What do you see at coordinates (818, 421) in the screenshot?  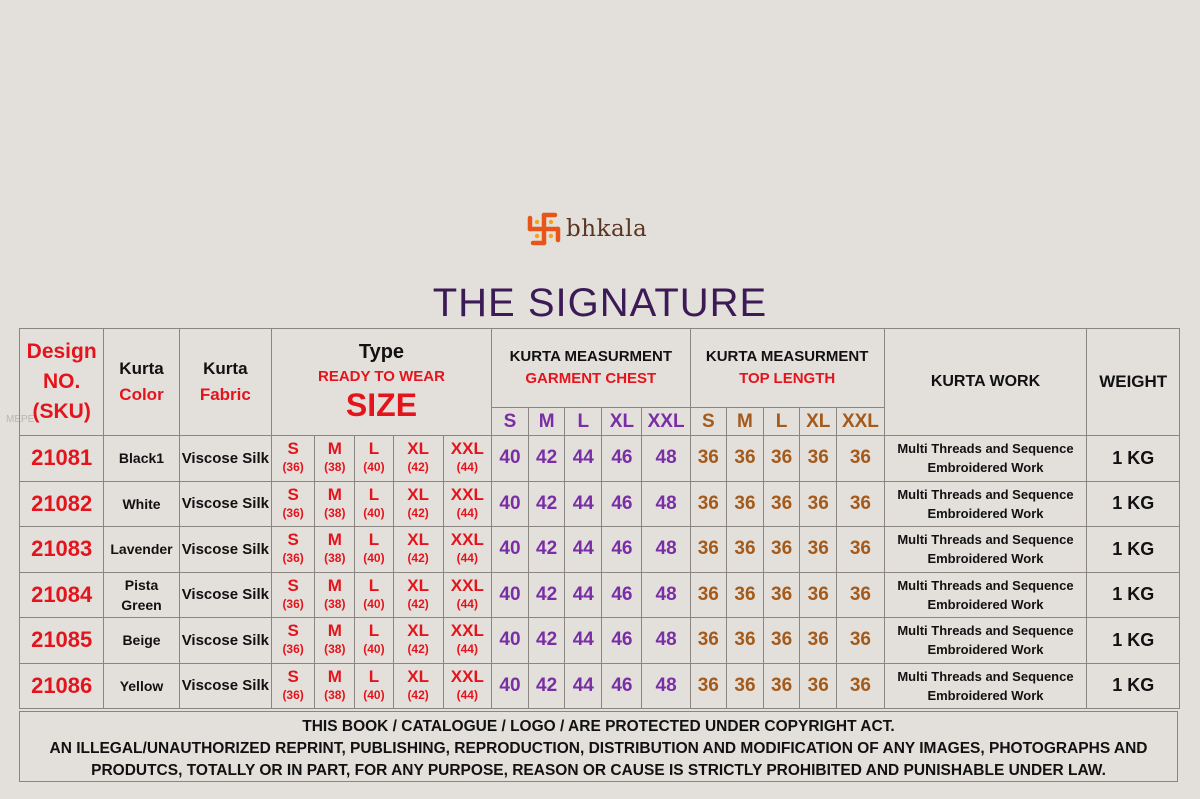 I see `length-size-xl: XL` at bounding box center [818, 421].